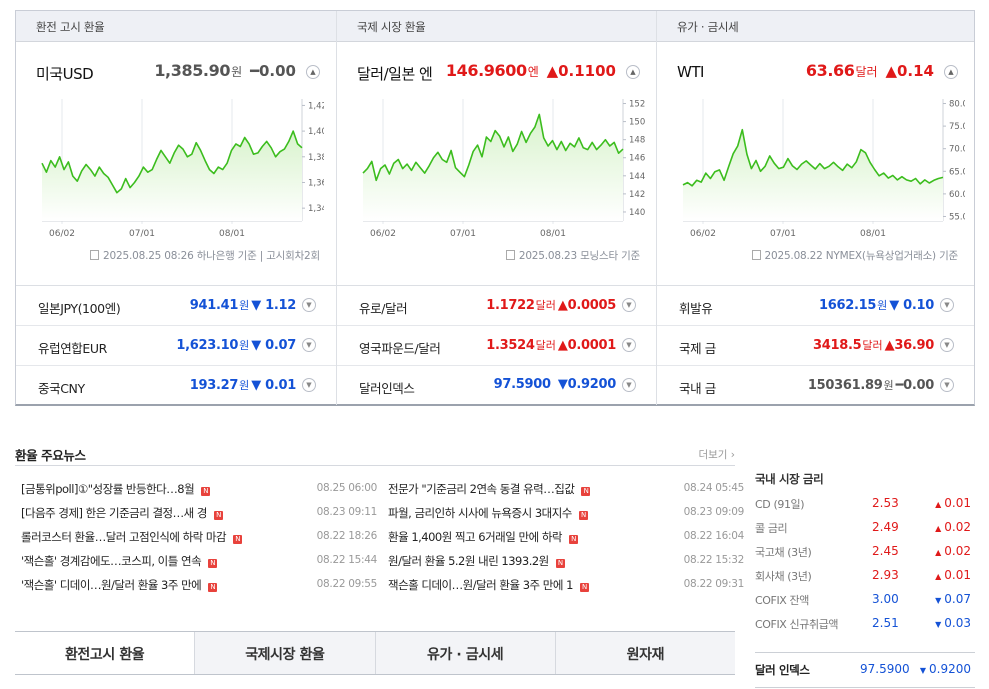  I want to click on rate-row: 콜 금리 2.49 ▲ 0.02, so click(865, 527).